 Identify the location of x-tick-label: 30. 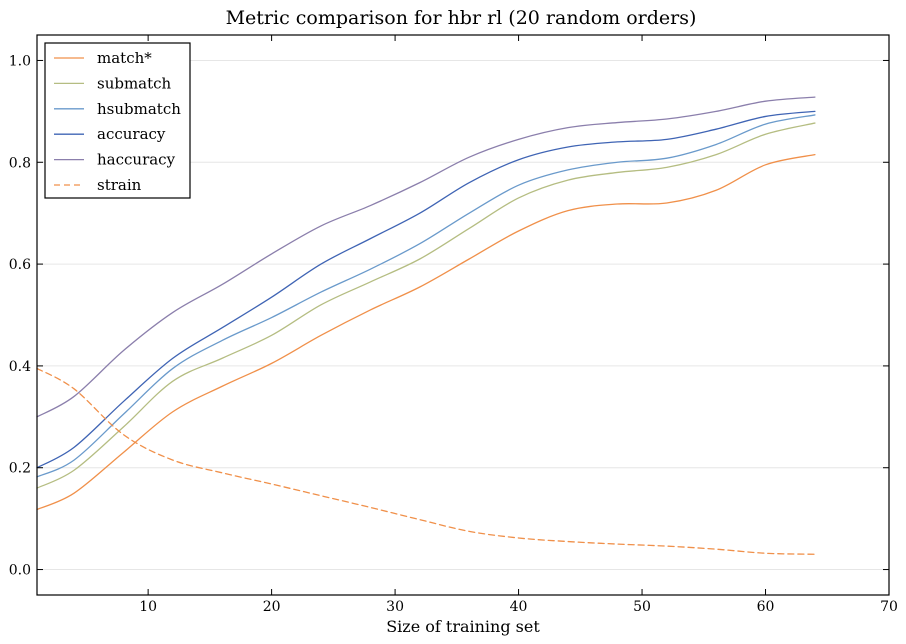
(395, 607).